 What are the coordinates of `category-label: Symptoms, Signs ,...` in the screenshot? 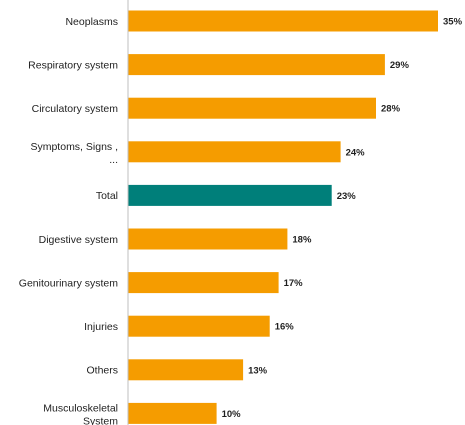 It's located at (74, 153).